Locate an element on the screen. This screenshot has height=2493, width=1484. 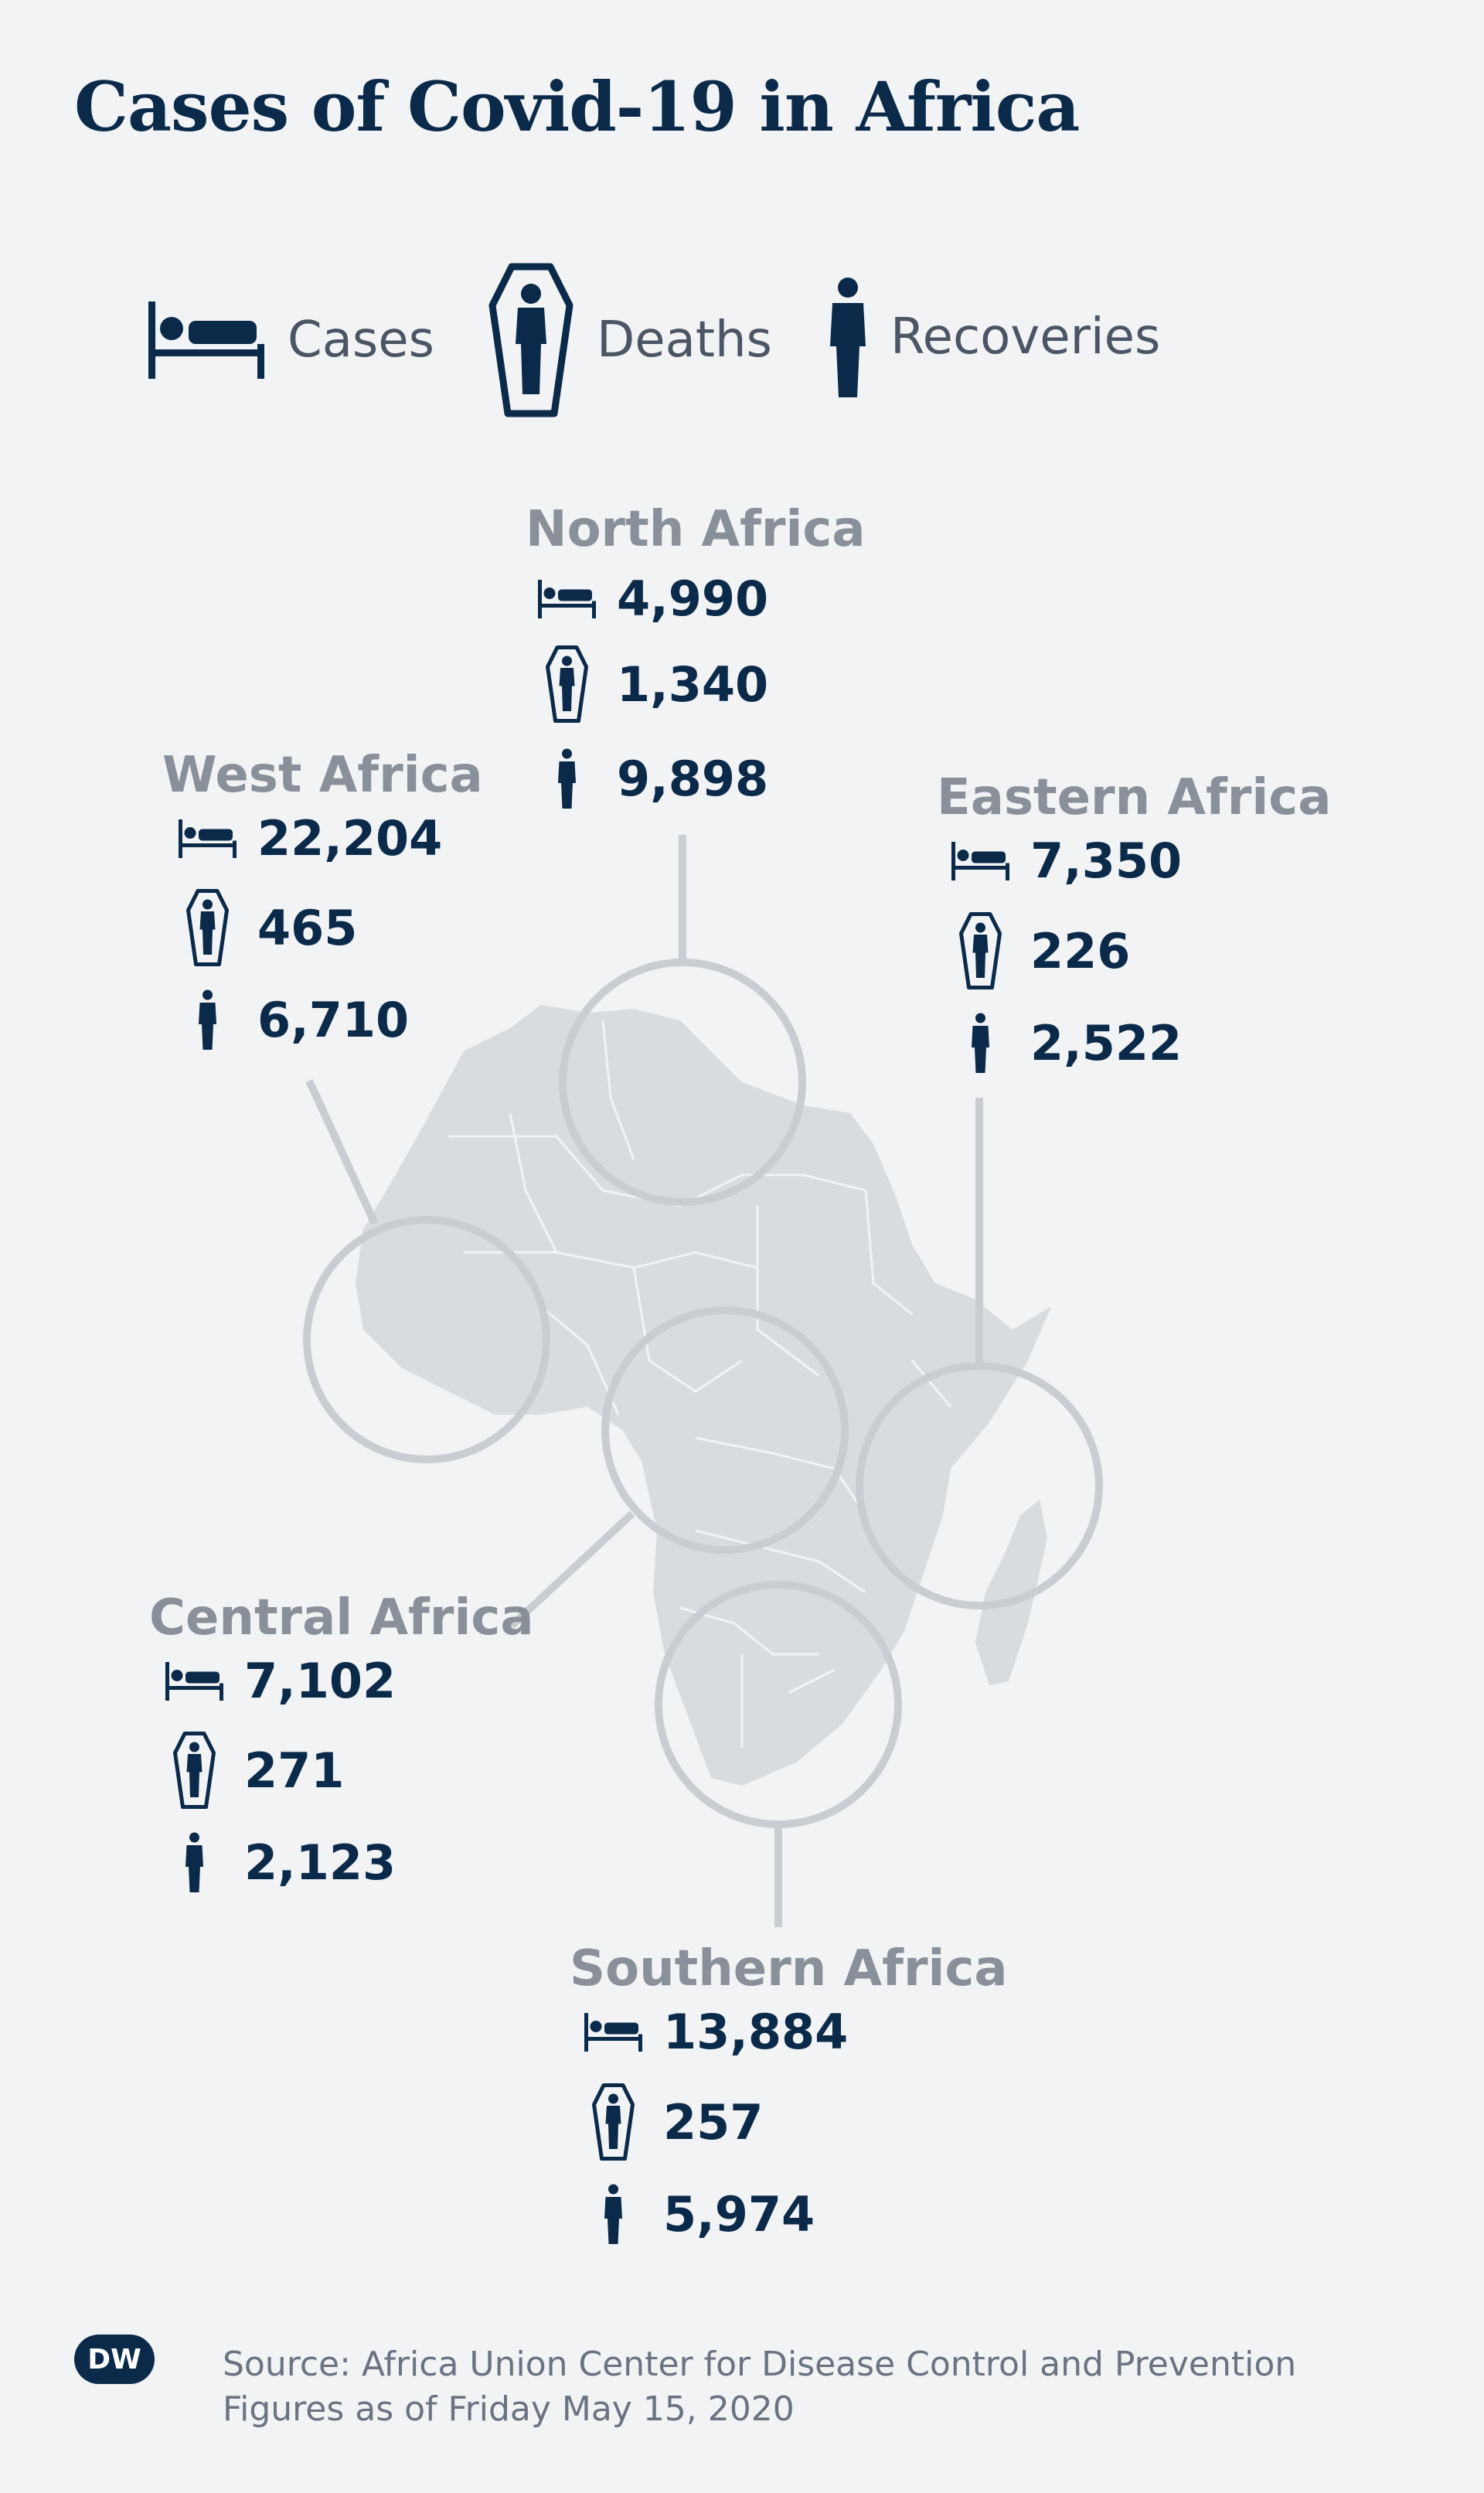
north-cases-value: 4,990 is located at coordinates (693, 598).